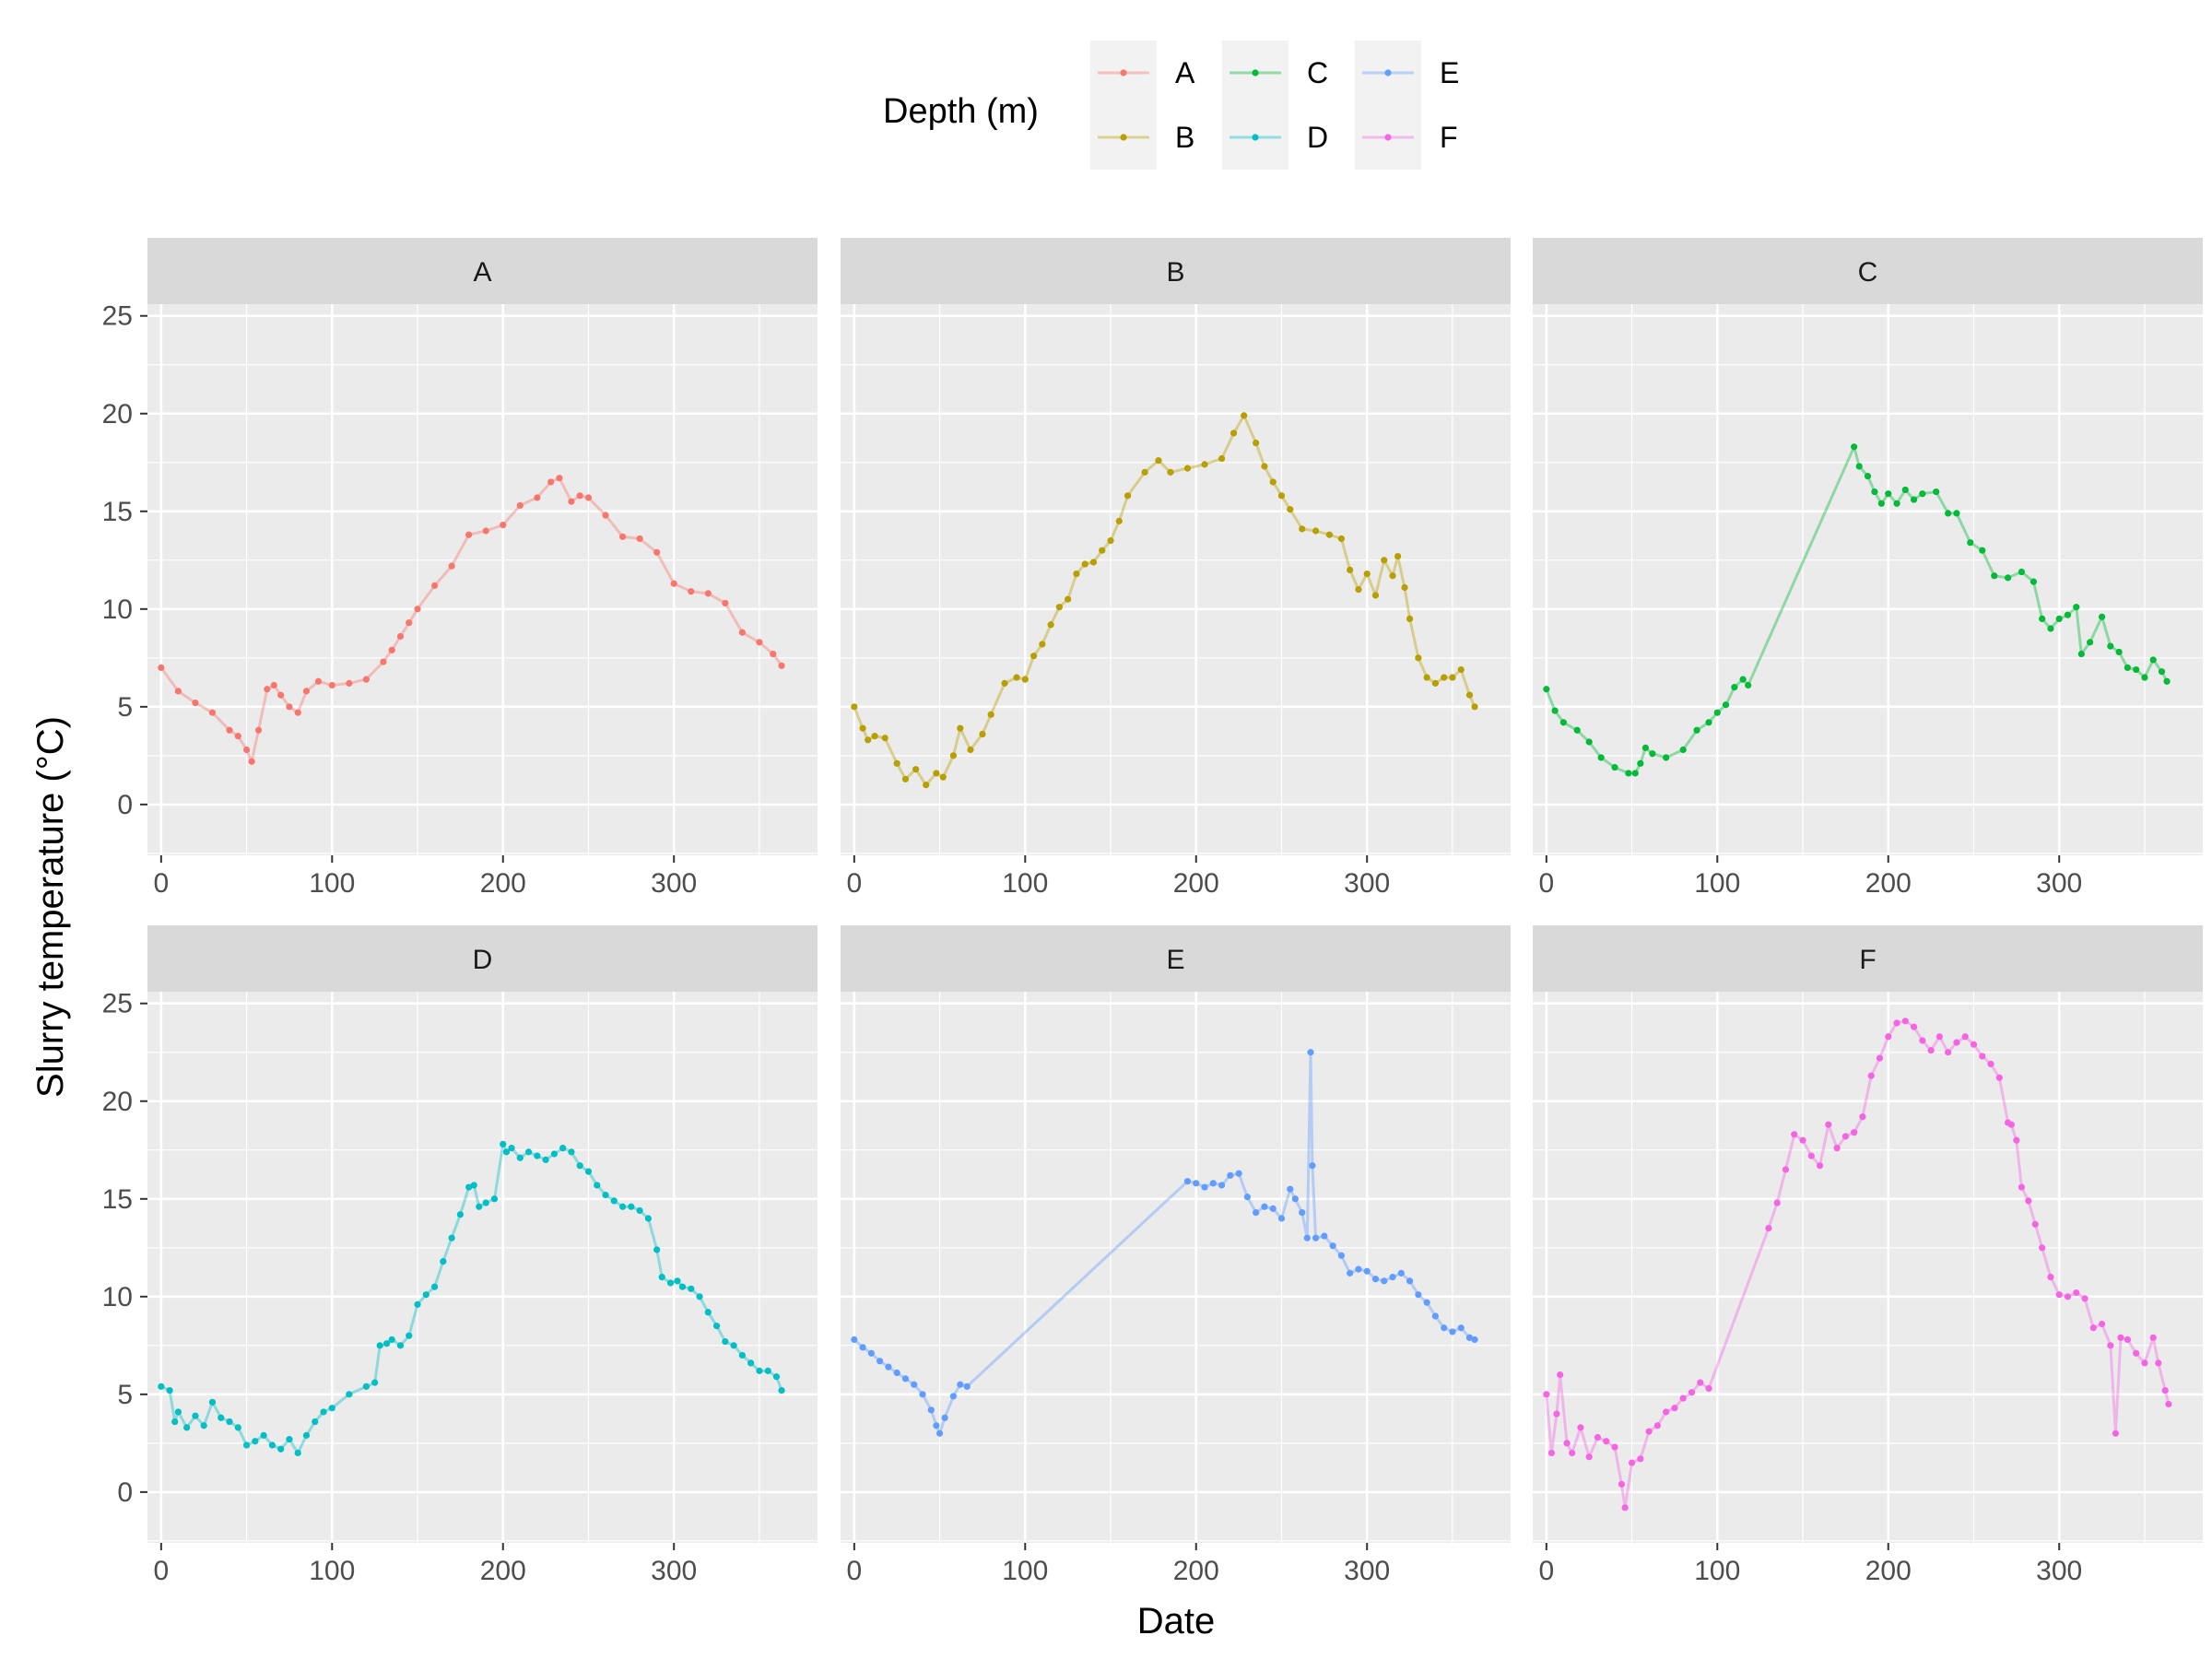 This screenshot has width=2212, height=1659. I want to click on facet-strip, so click(1868, 958).